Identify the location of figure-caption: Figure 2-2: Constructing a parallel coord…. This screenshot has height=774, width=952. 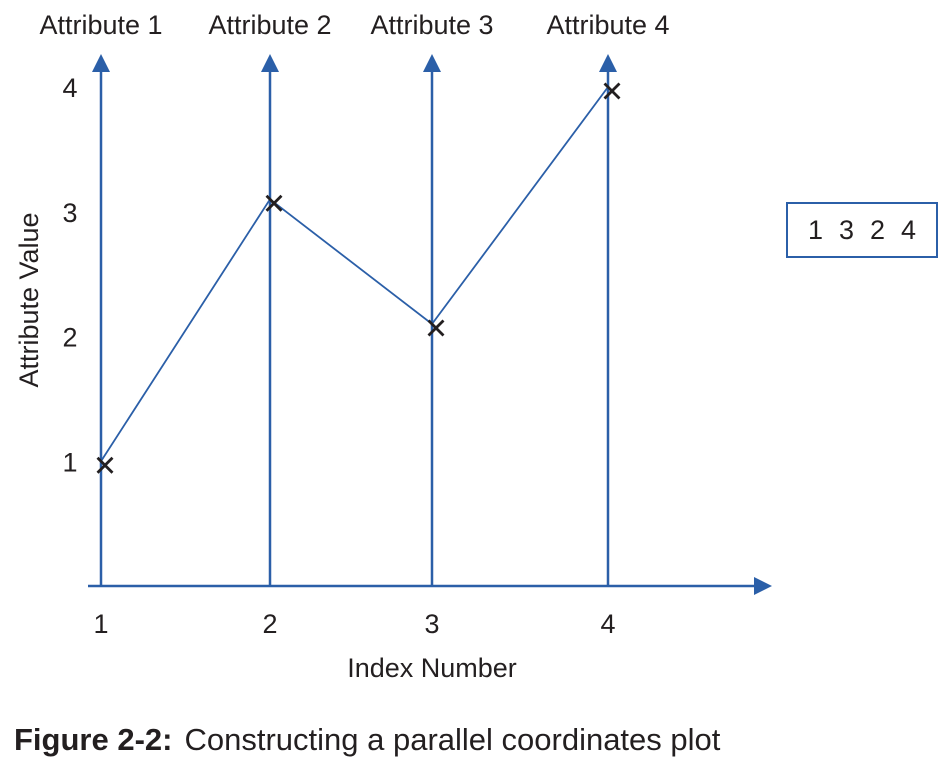
(367, 740).